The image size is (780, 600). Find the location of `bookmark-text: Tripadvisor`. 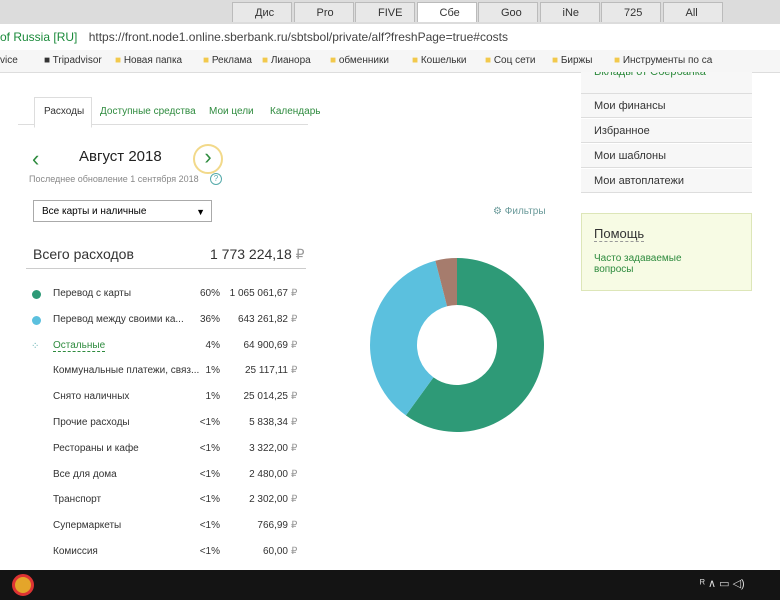

bookmark-text: Tripadvisor is located at coordinates (77, 60).